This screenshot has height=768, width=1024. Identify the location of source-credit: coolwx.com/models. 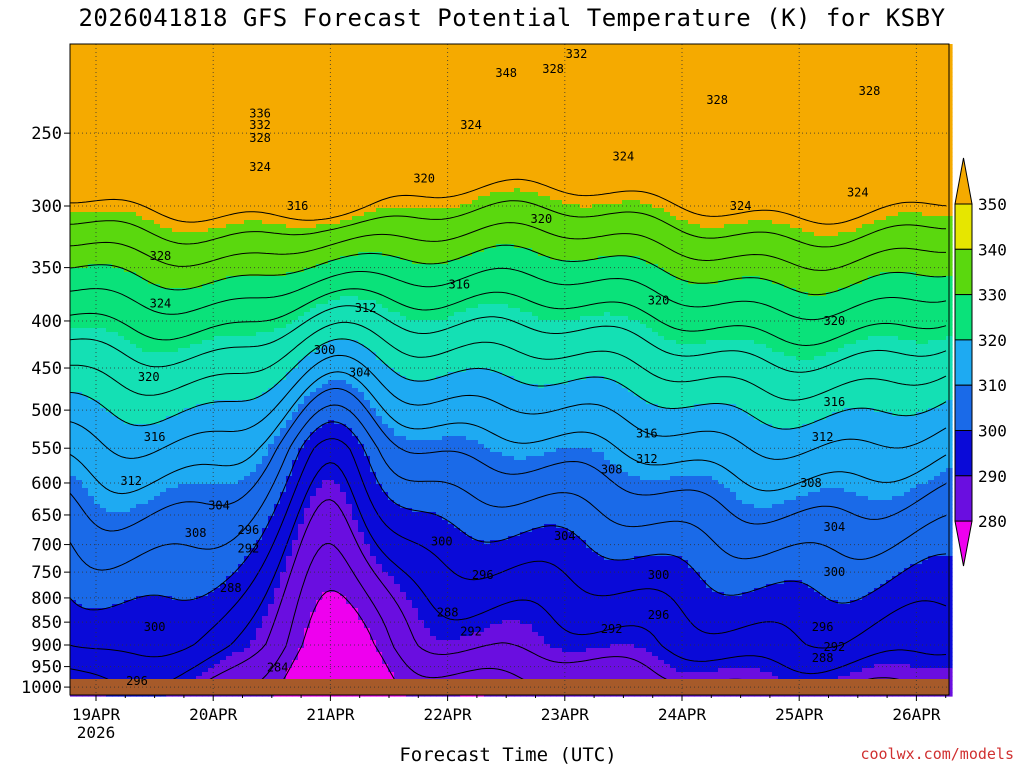
(937, 754).